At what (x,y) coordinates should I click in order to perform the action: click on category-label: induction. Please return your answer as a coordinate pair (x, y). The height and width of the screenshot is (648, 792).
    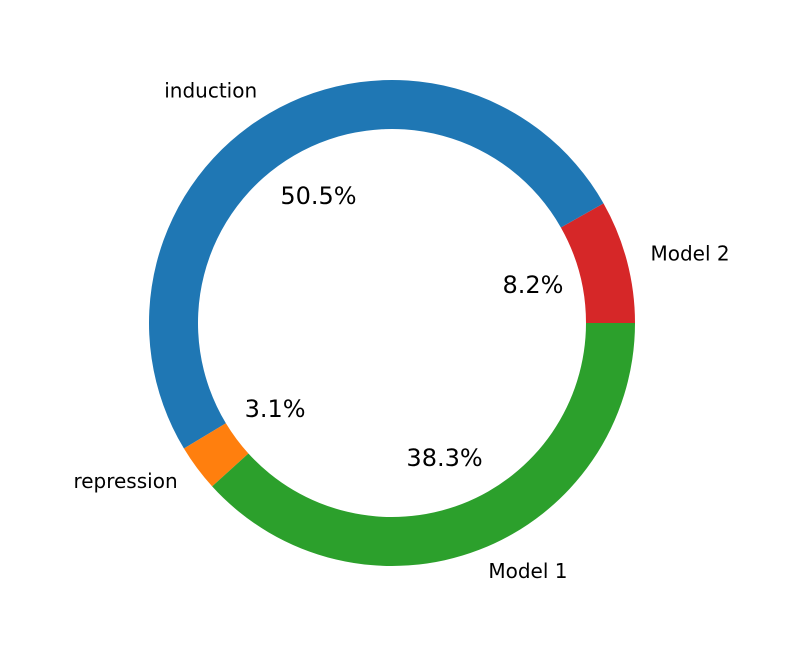
    Looking at the image, I should click on (210, 91).